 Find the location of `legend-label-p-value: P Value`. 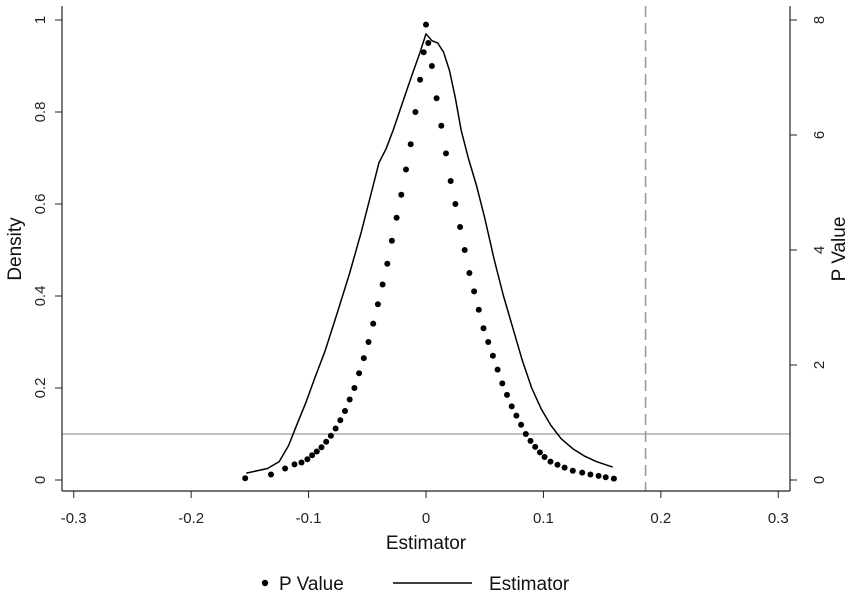

legend-label-p-value: P Value is located at coordinates (311, 584).